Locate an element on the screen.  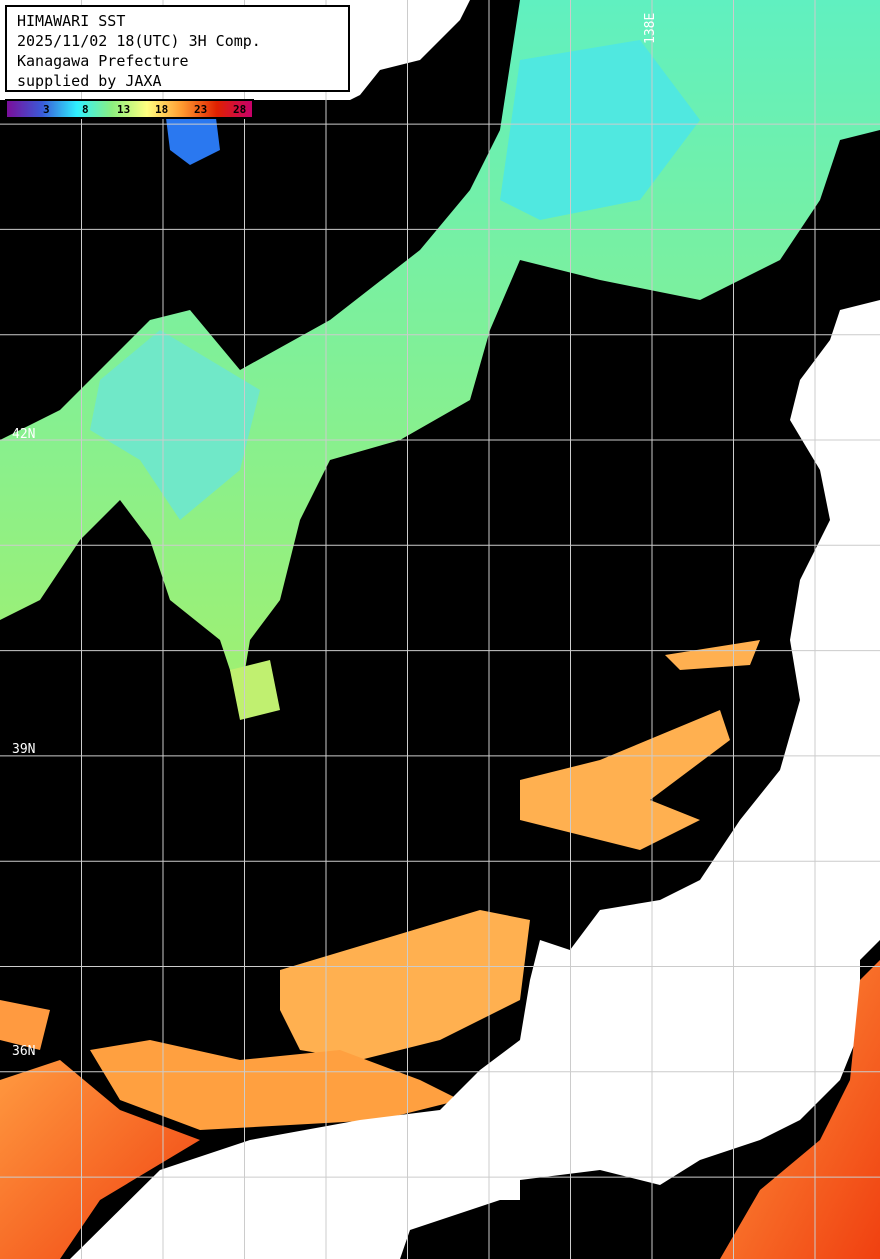
colorbar-tick: 23 is located at coordinates (201, 109).